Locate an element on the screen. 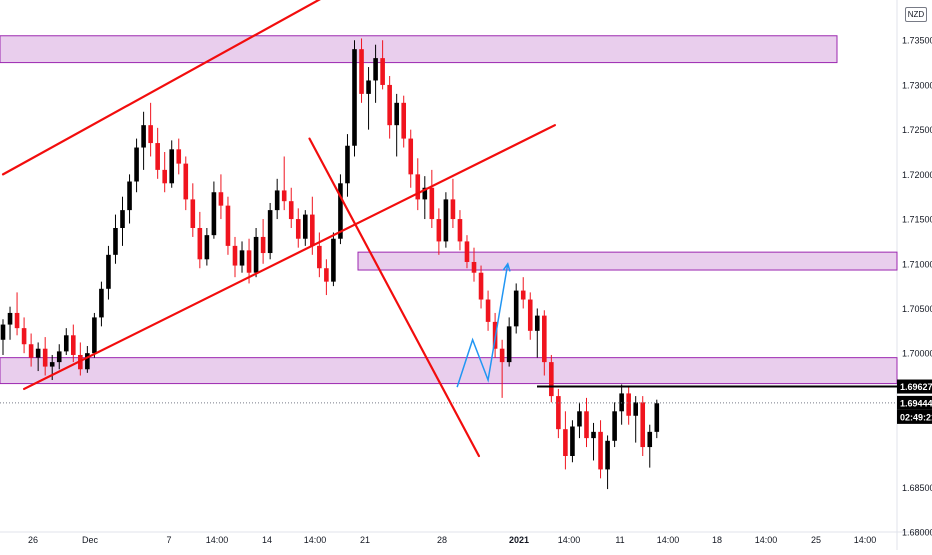  time-tick-label: Dec is located at coordinates (90, 540).